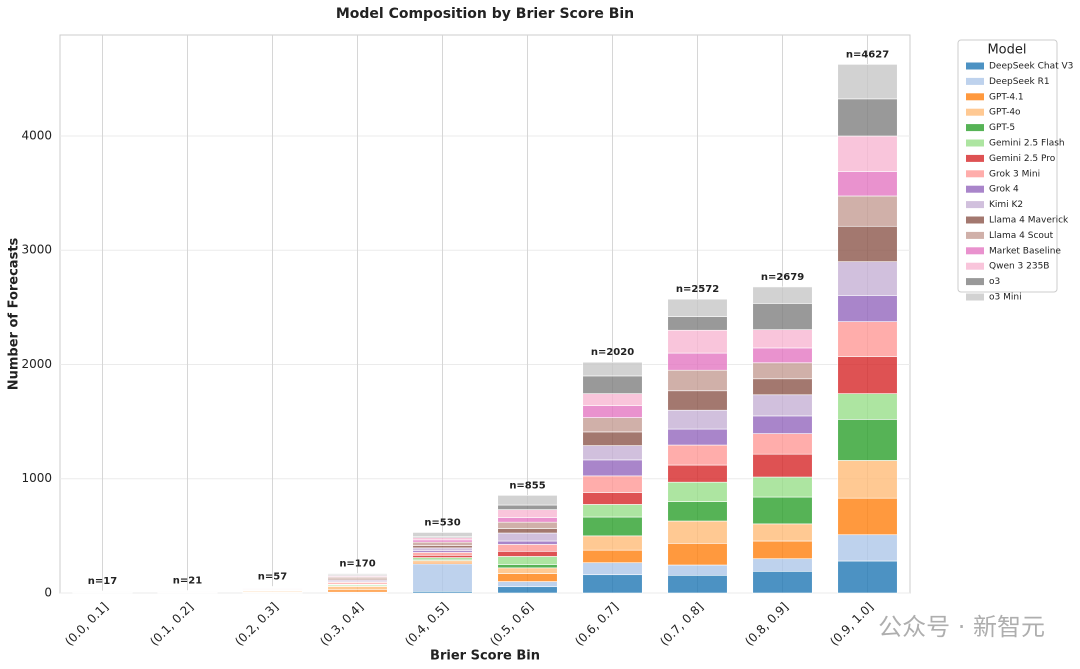 Image resolution: width=1080 pixels, height=669 pixels. Describe the element at coordinates (851, 624) in the screenshot. I see `x-tick-label: (0.9, 1.0]` at that location.